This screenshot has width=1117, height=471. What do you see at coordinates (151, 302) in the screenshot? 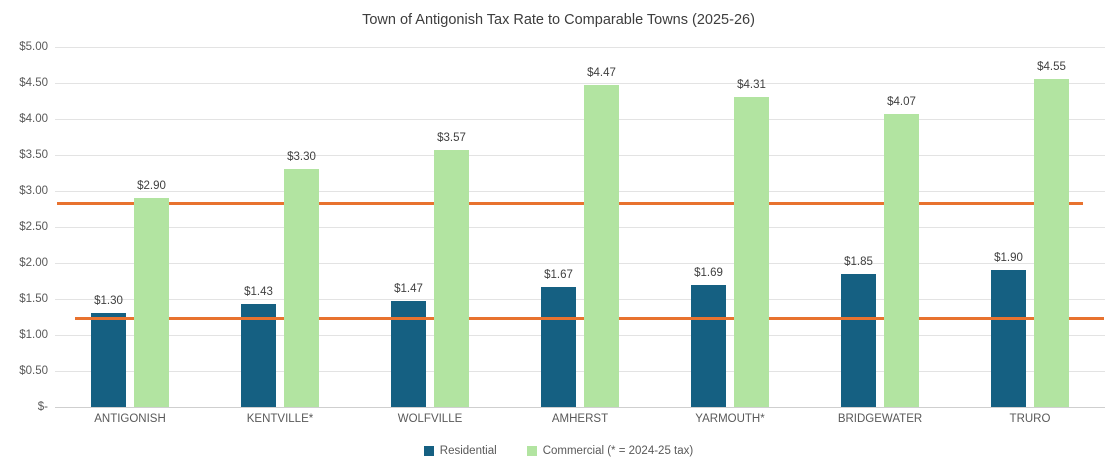
I see `bar-commercial-antigonish` at bounding box center [151, 302].